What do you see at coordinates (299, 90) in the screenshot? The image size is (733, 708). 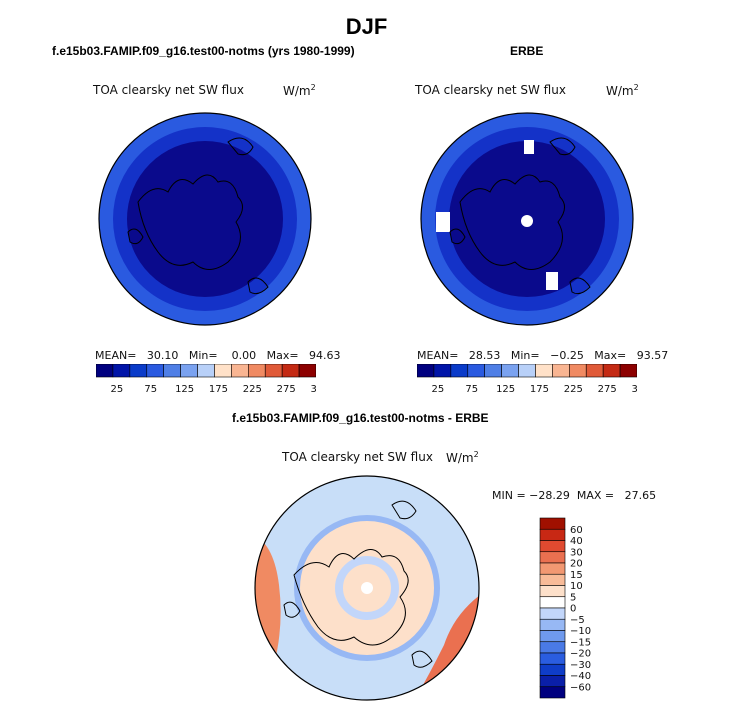 I see `model-units-label: W/m2` at bounding box center [299, 90].